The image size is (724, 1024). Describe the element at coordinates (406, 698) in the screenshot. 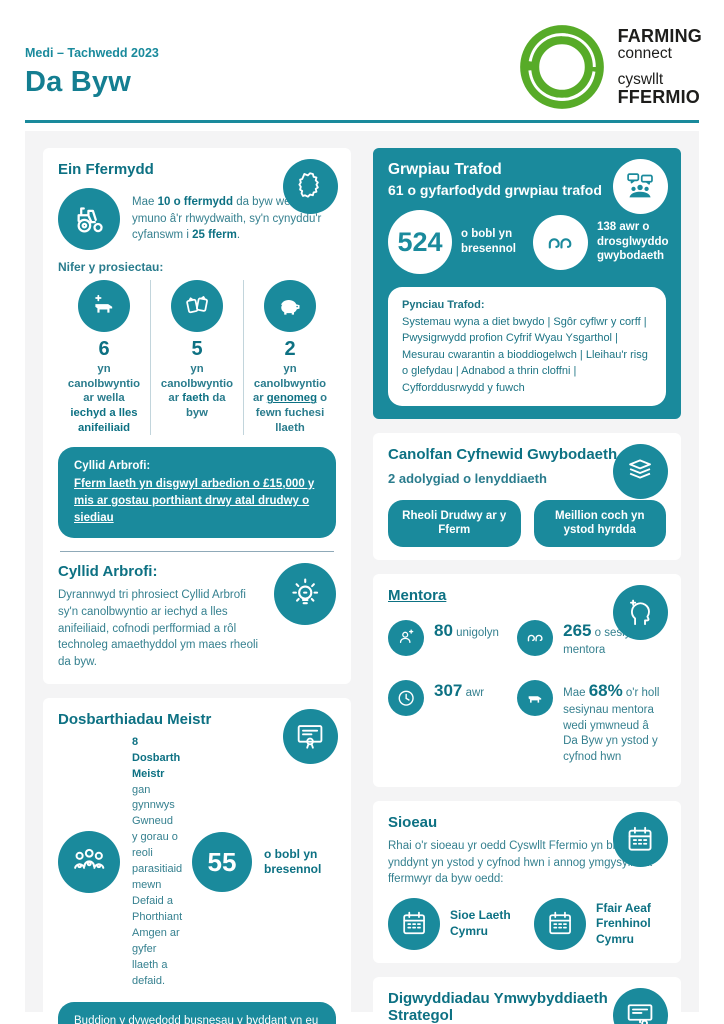

I see `clock-icon` at that location.